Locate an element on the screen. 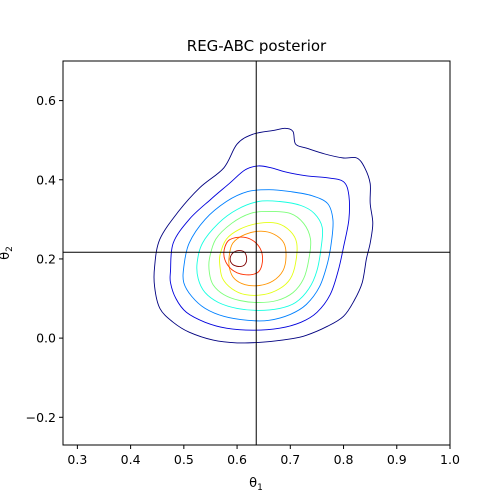  y-axis-label-subscript: 2 is located at coordinates (10, 249).